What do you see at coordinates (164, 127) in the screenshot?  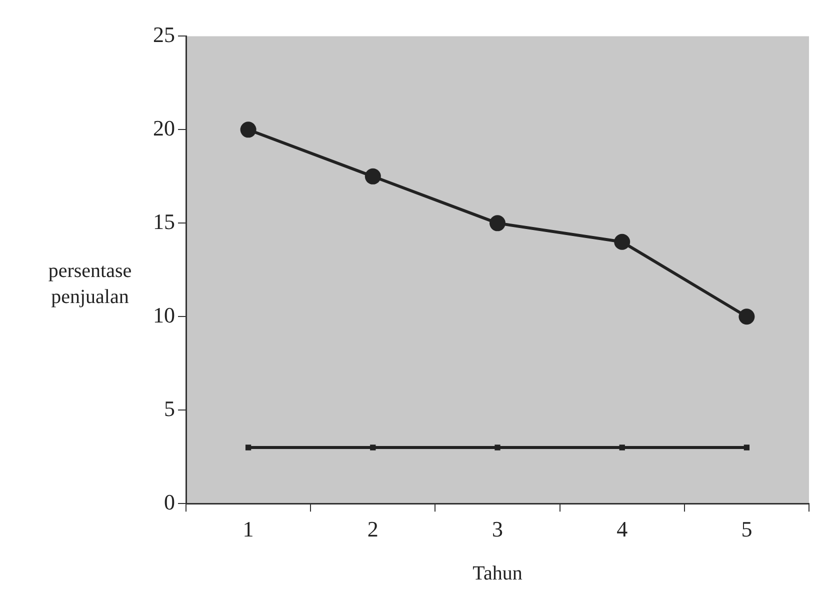 I see `y-tick-label: 20` at bounding box center [164, 127].